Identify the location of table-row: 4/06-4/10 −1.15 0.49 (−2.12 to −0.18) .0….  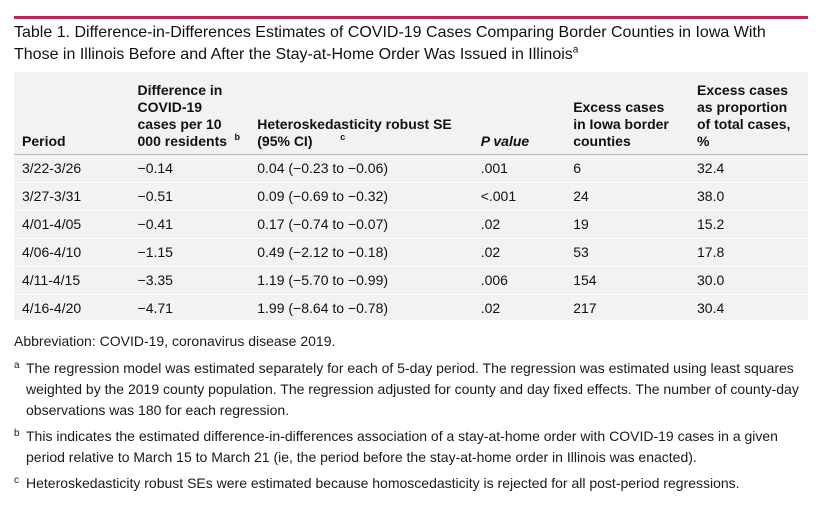
(411, 252).